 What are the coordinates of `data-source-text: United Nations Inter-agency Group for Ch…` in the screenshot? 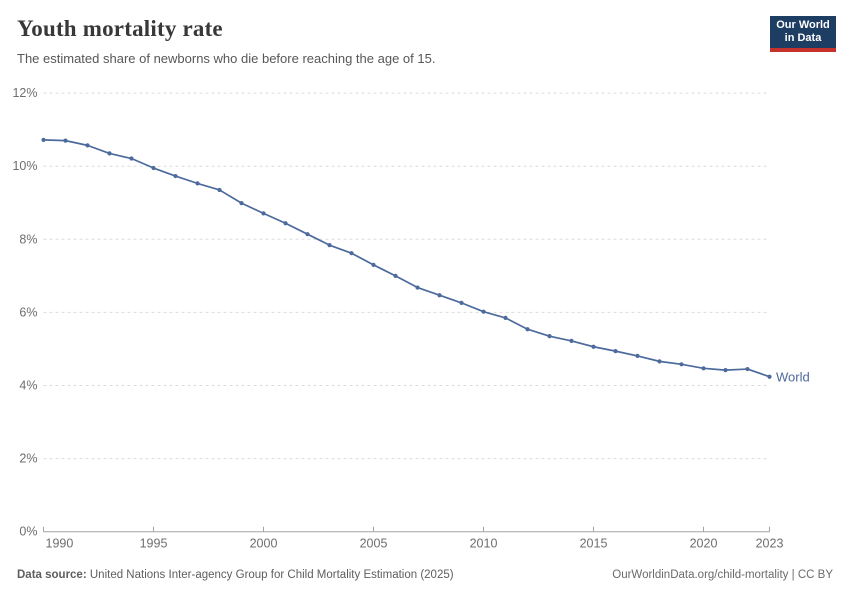 It's located at (271, 575).